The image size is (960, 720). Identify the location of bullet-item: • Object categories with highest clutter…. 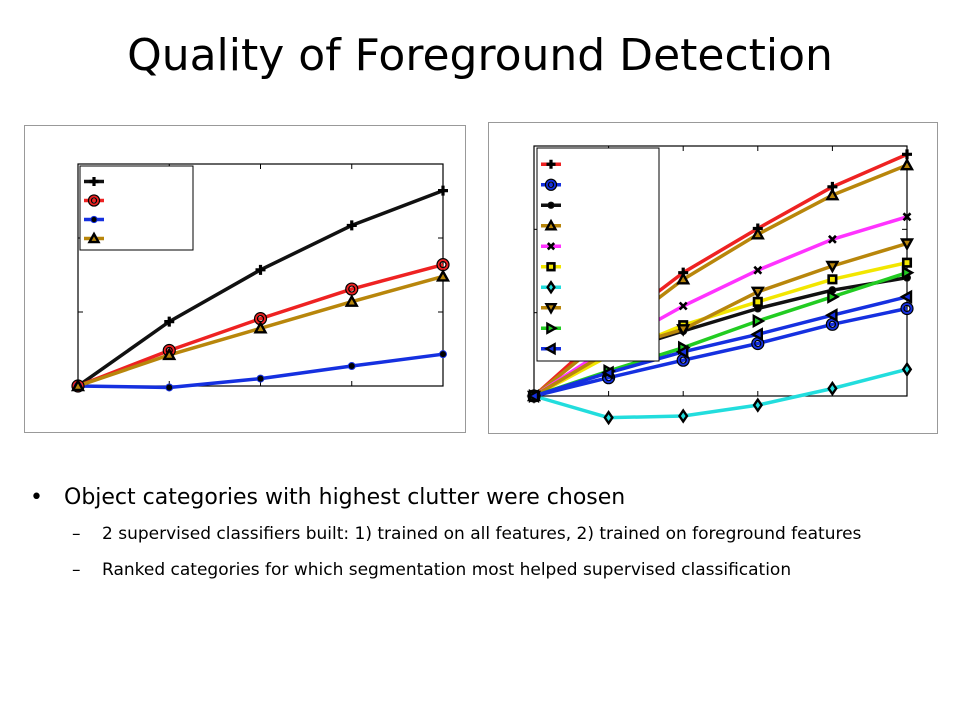
(475, 497).